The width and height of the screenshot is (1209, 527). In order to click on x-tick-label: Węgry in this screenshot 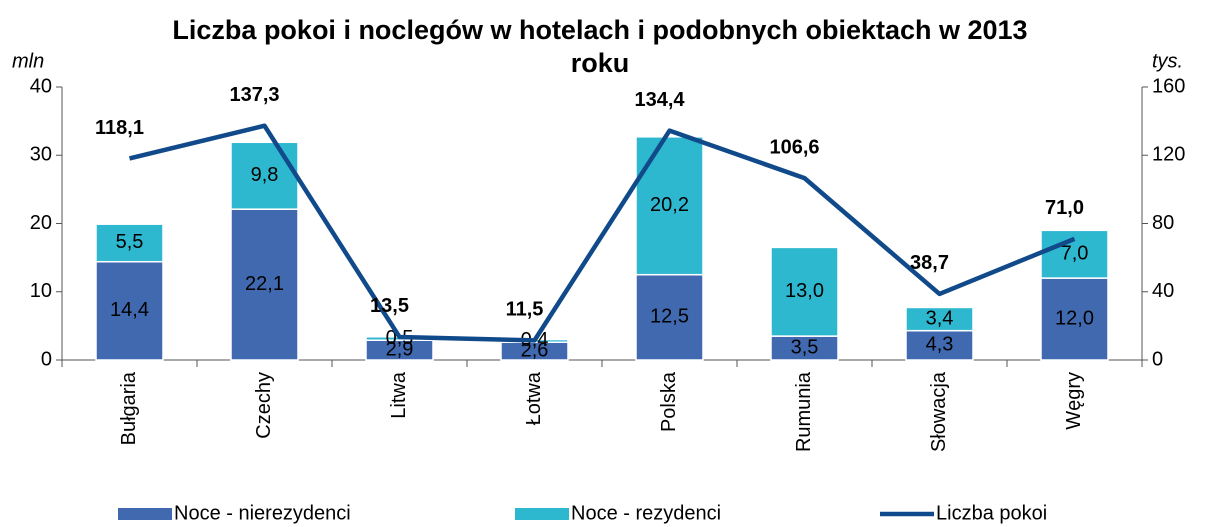, I will do `click(1074, 401)`.